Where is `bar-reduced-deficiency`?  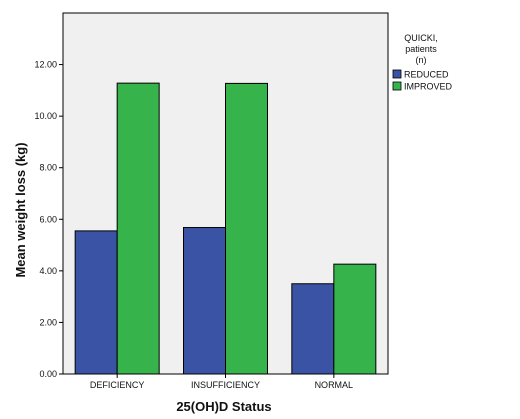
bar-reduced-deficiency is located at coordinates (96, 302).